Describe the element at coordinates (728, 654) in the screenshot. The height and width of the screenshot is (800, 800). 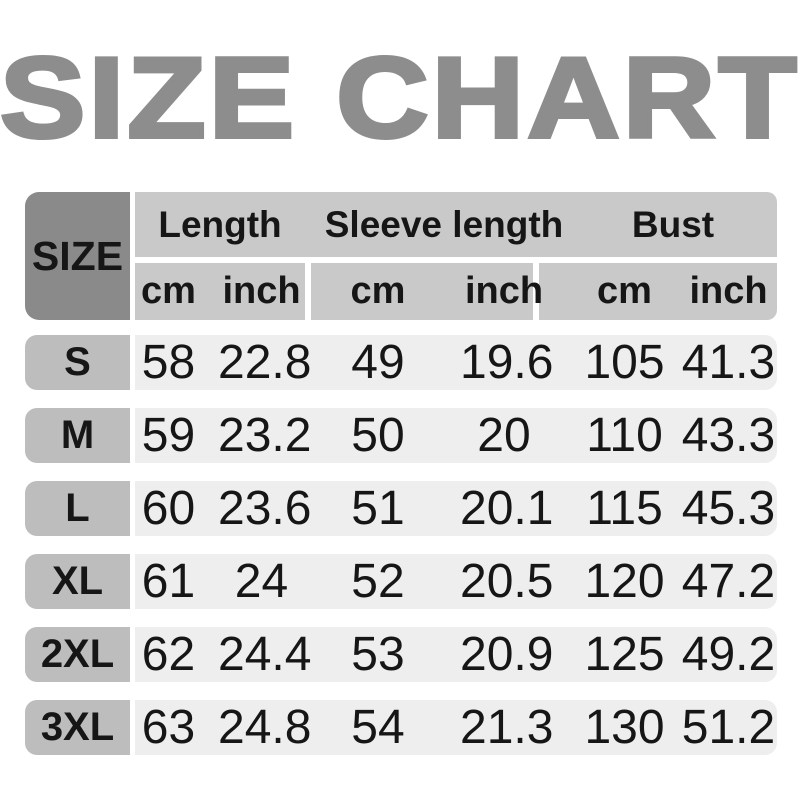
I see `value-bust-inch: 49.2` at that location.